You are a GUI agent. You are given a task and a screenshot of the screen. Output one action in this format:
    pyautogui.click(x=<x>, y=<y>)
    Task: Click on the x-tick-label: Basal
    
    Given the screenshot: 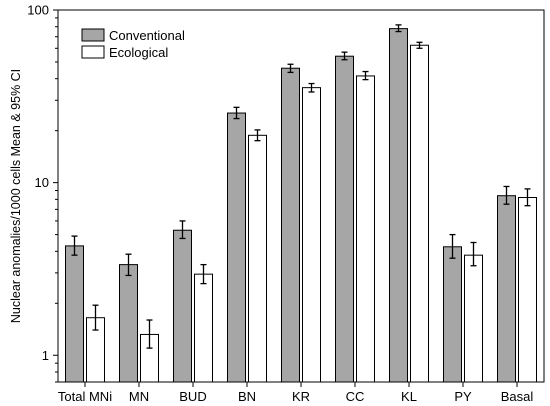 What is the action you would take?
    pyautogui.click(x=517, y=396)
    